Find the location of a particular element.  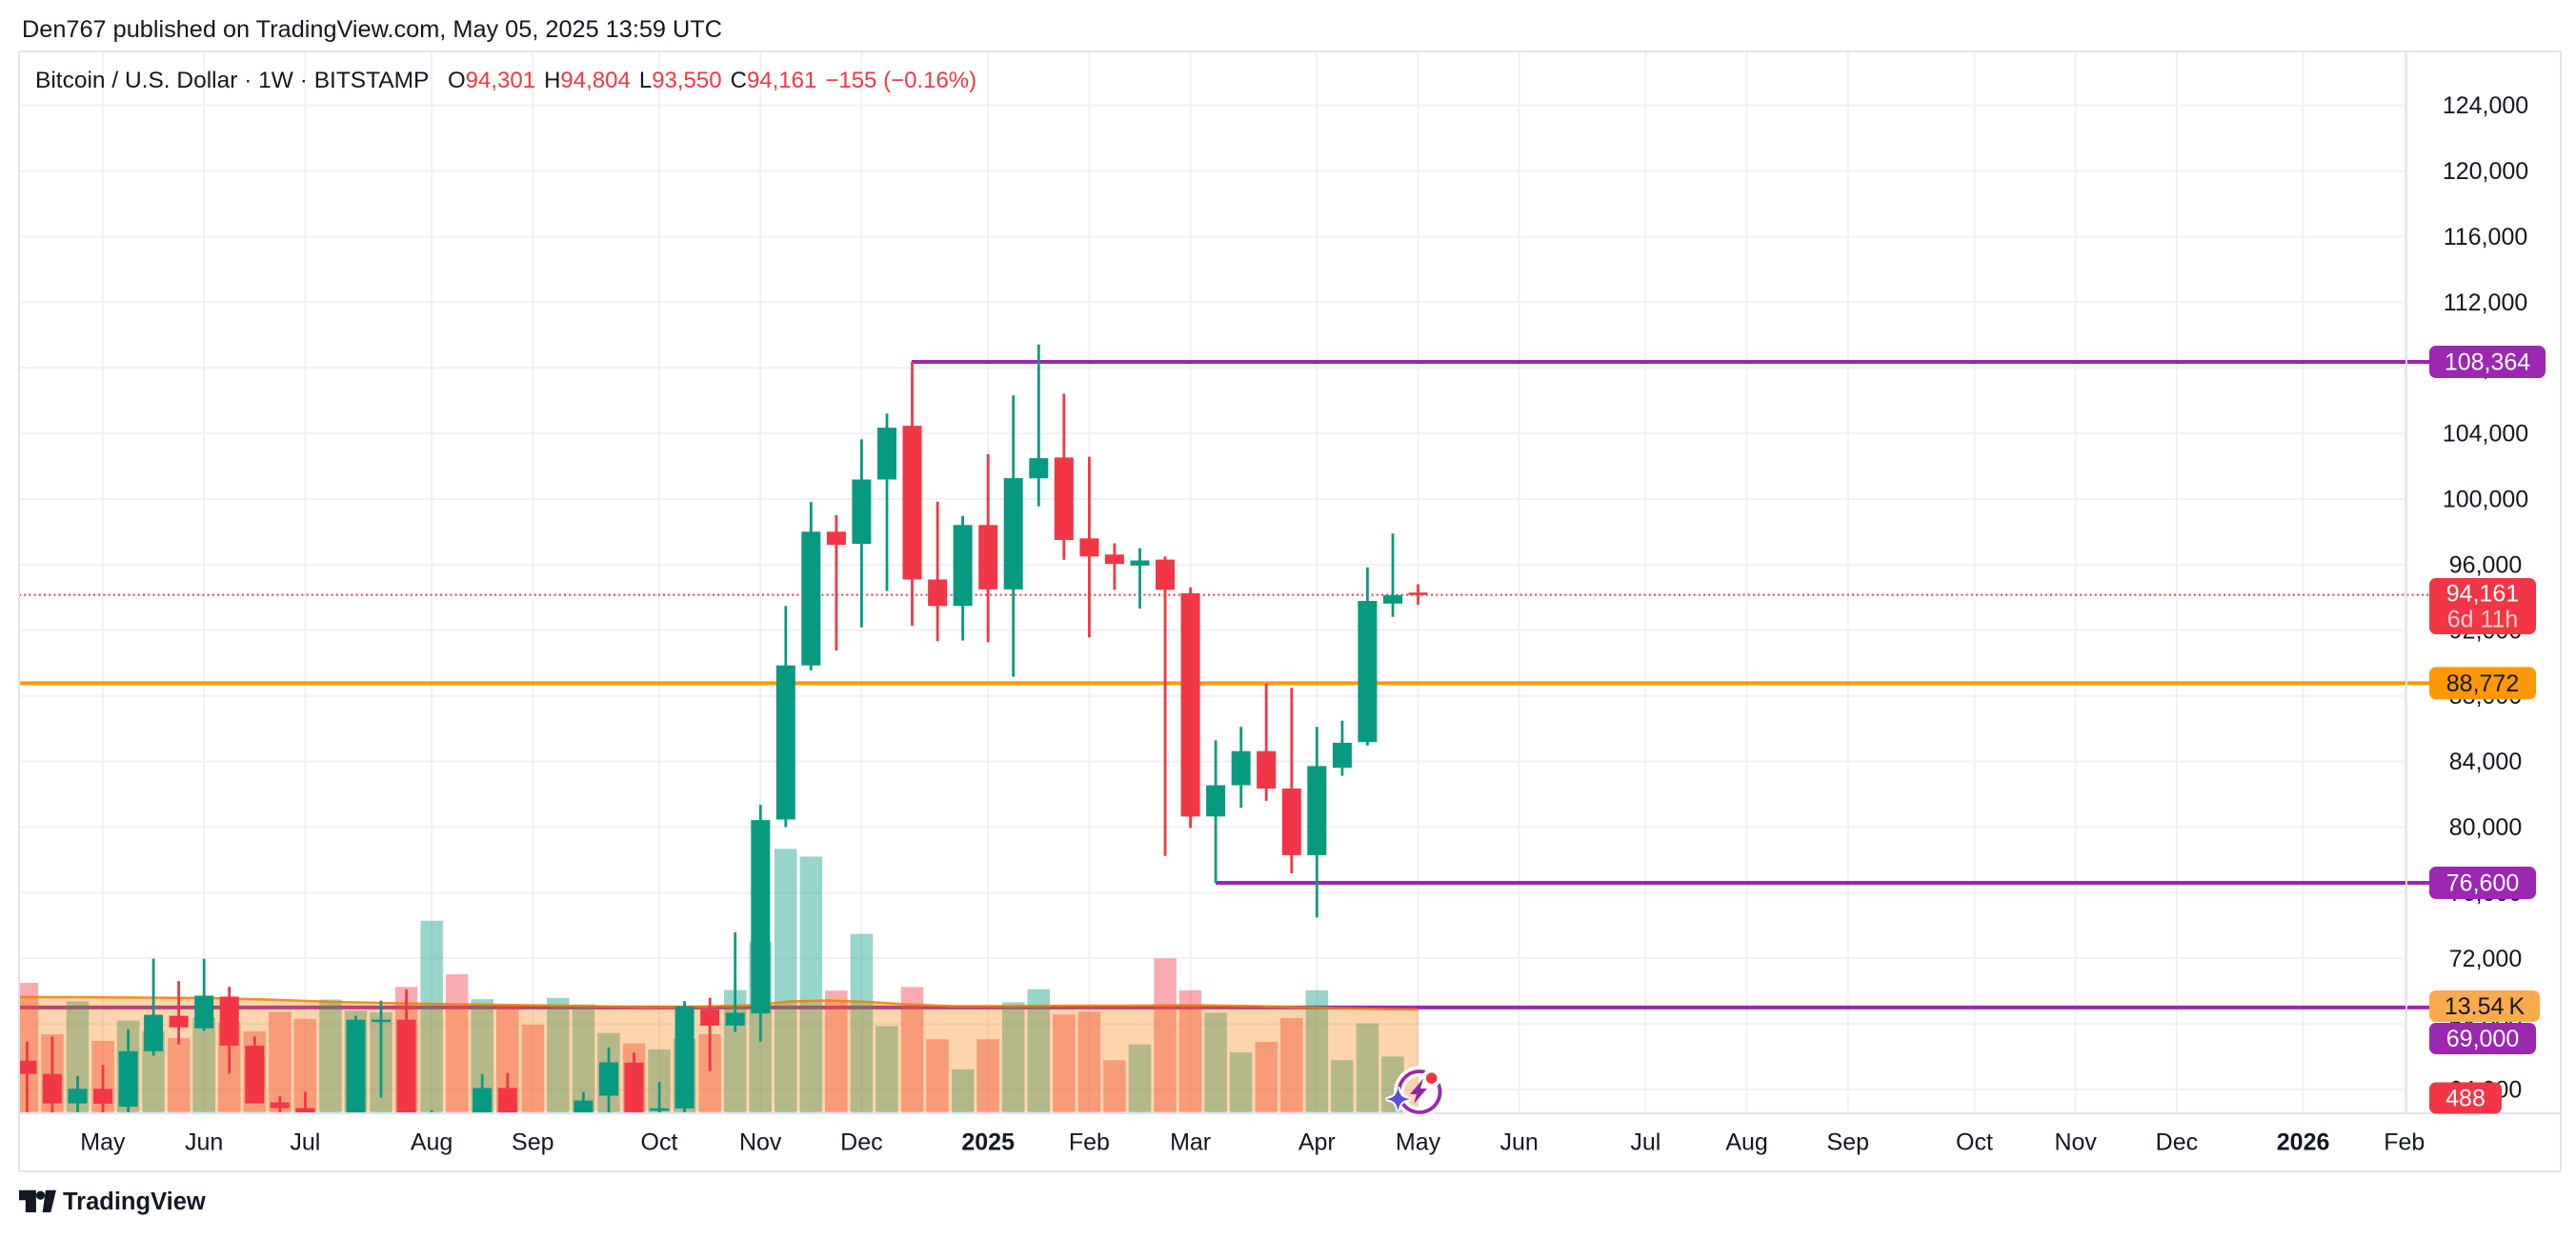

svg-text: 2025 is located at coordinates (988, 1142).